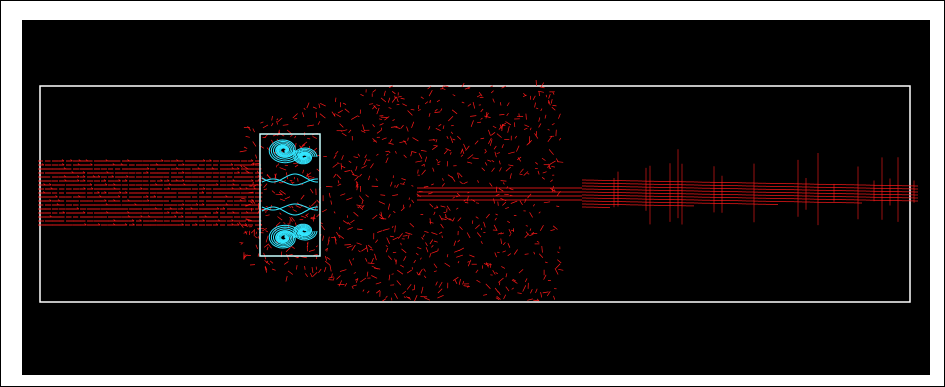  I want to click on streamline, so click(289, 207).